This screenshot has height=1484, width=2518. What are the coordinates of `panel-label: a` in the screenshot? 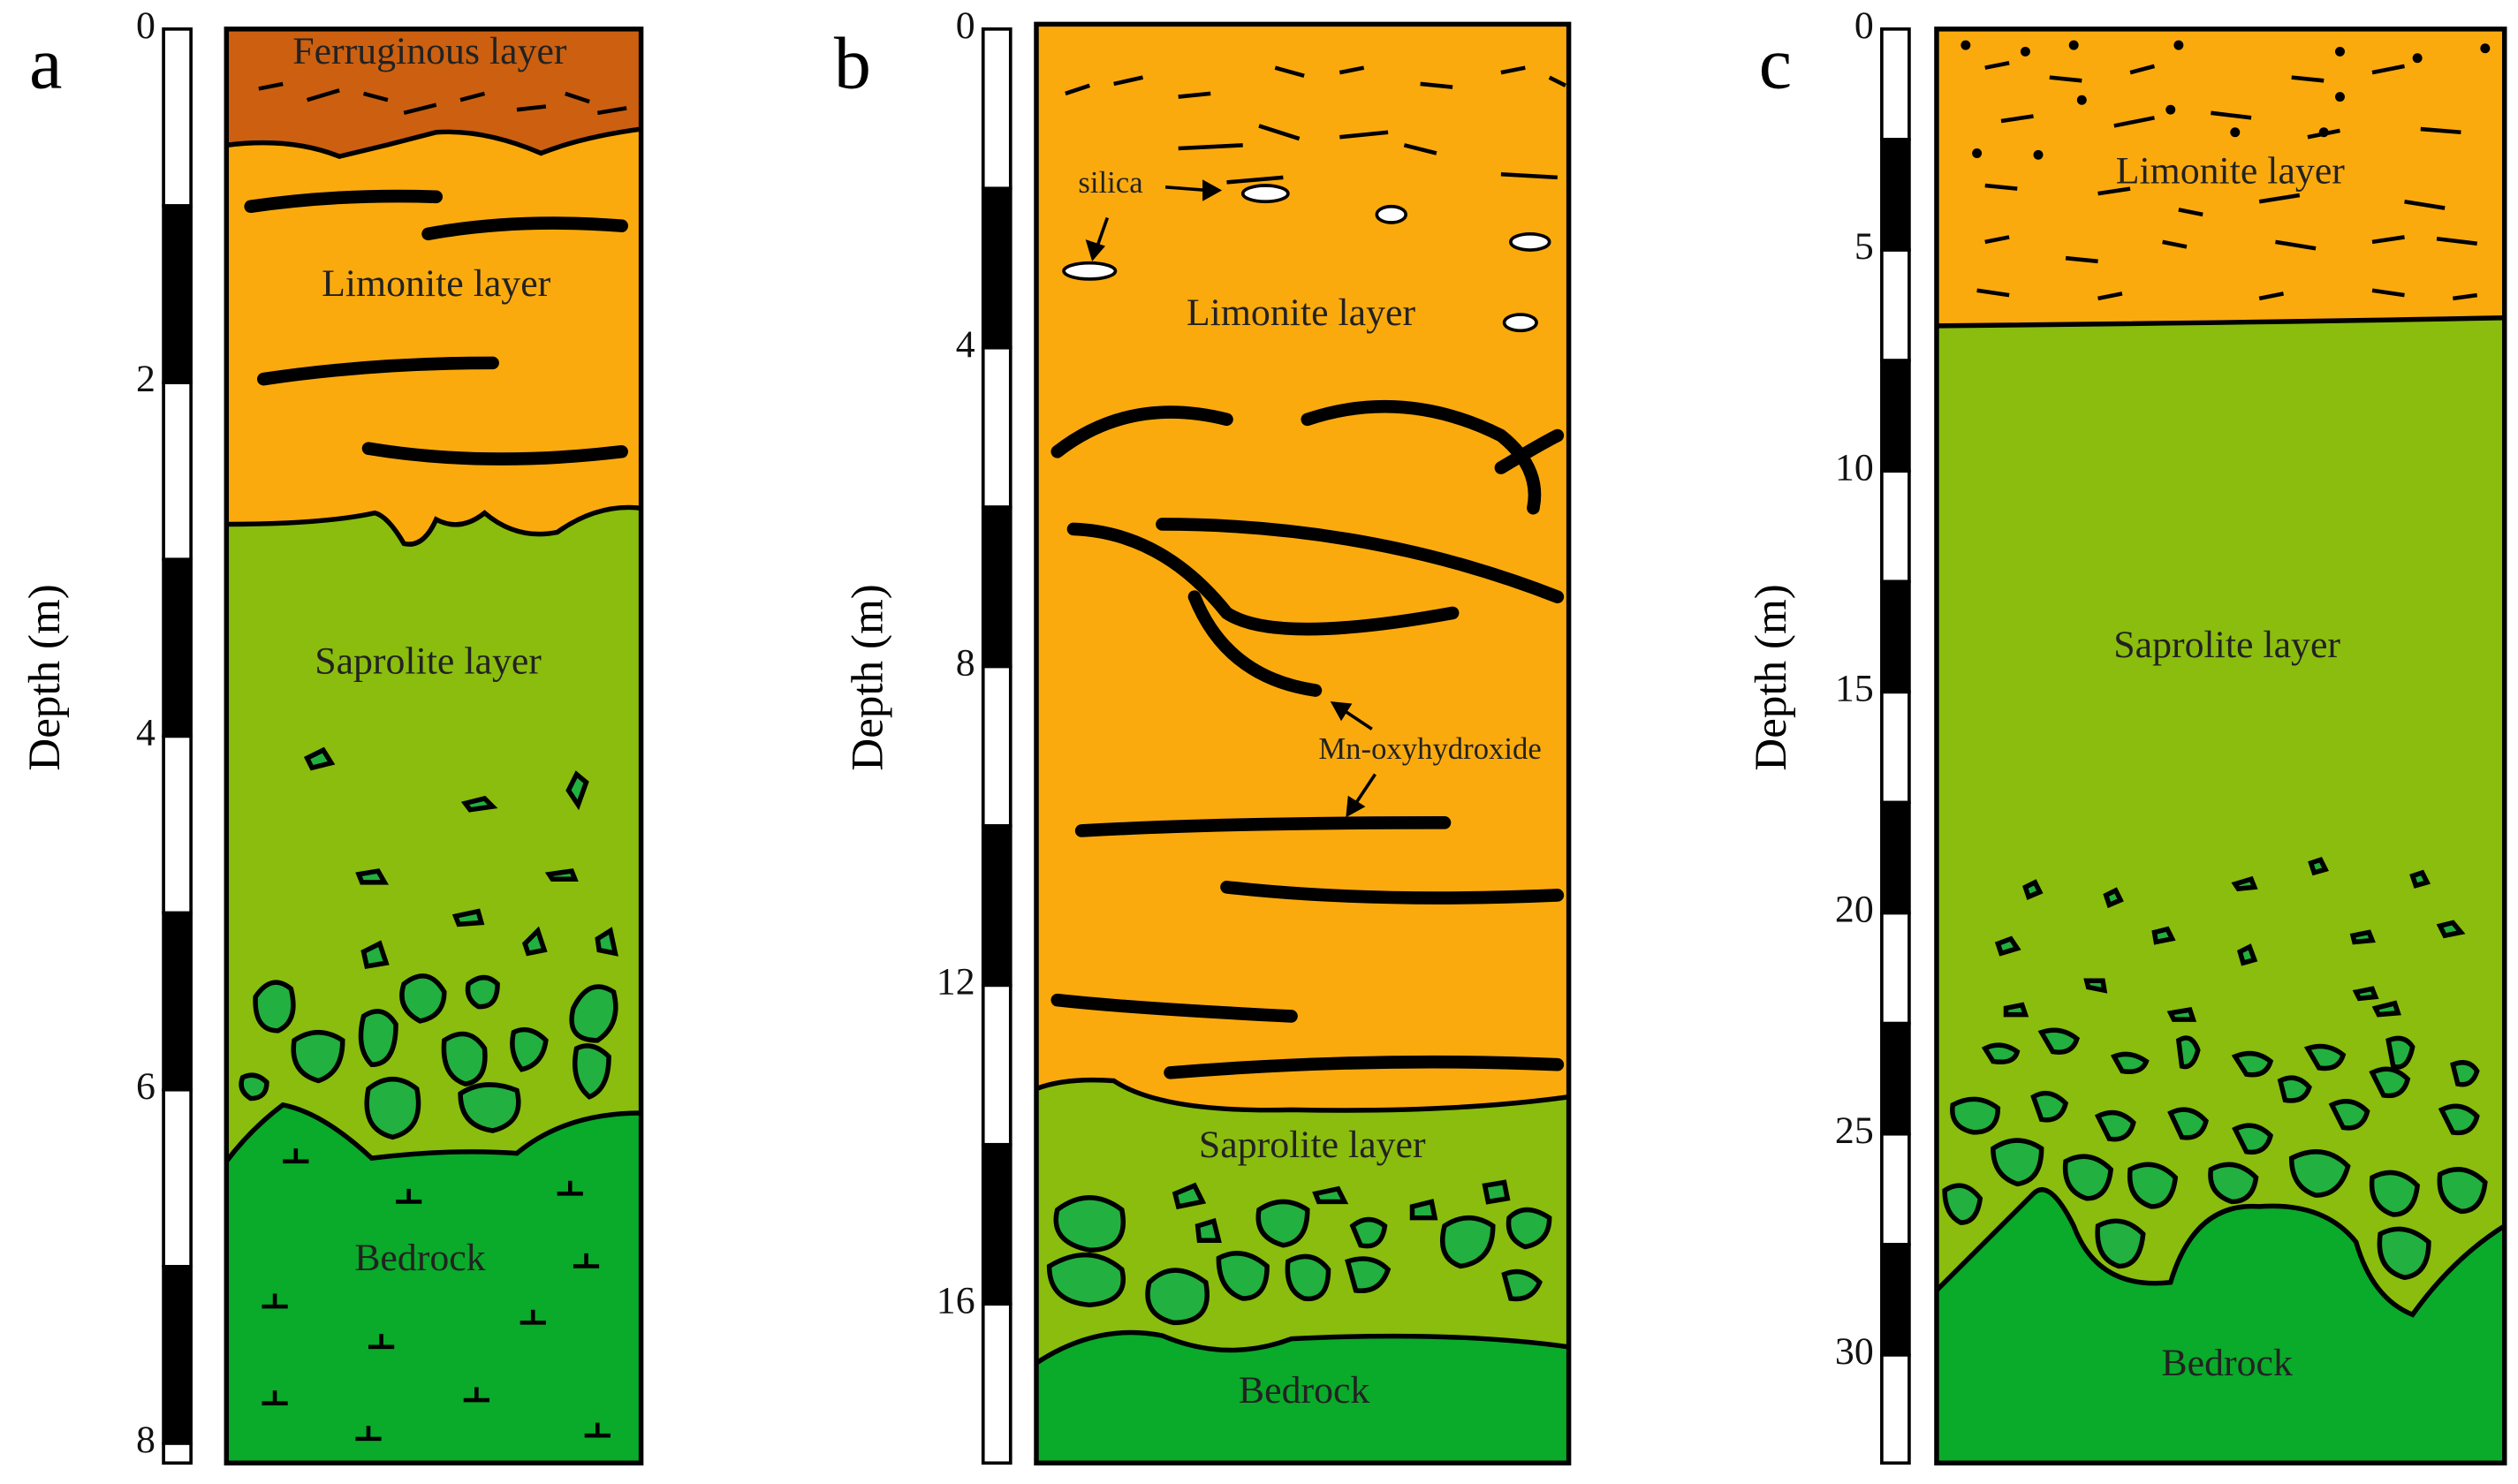 It's located at (45, 64).